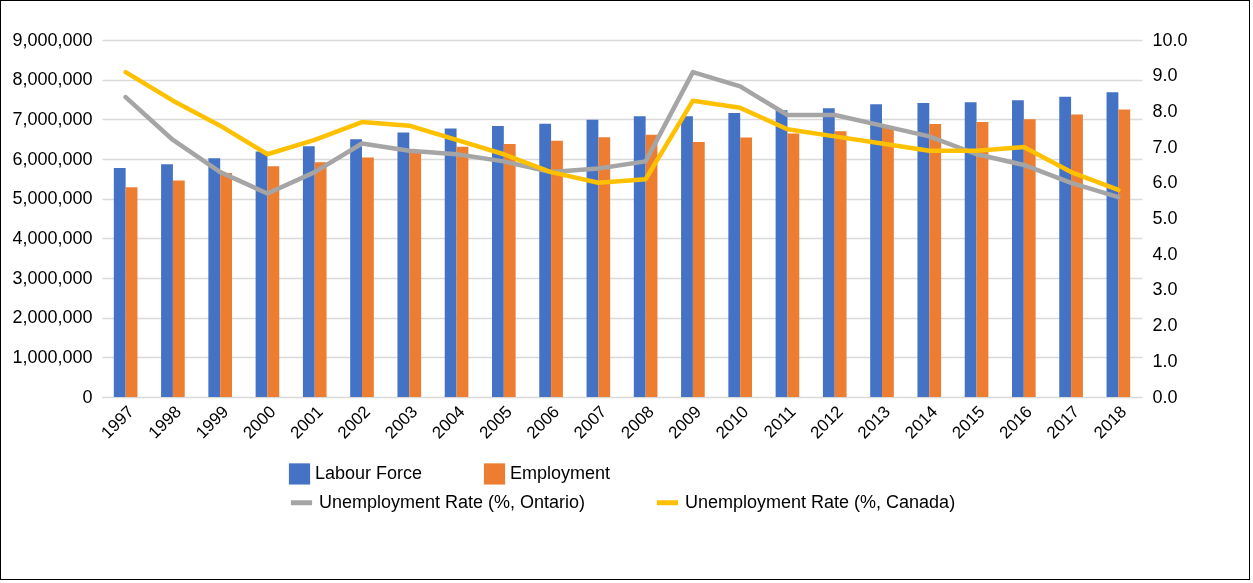 The width and height of the screenshot is (1253, 583). Describe the element at coordinates (1165, 325) in the screenshot. I see `y2-tick-label: 2.0` at that location.